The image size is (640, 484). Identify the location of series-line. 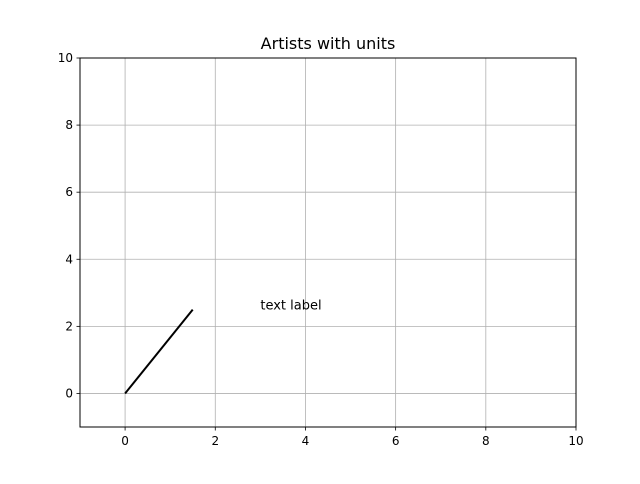
(159, 351).